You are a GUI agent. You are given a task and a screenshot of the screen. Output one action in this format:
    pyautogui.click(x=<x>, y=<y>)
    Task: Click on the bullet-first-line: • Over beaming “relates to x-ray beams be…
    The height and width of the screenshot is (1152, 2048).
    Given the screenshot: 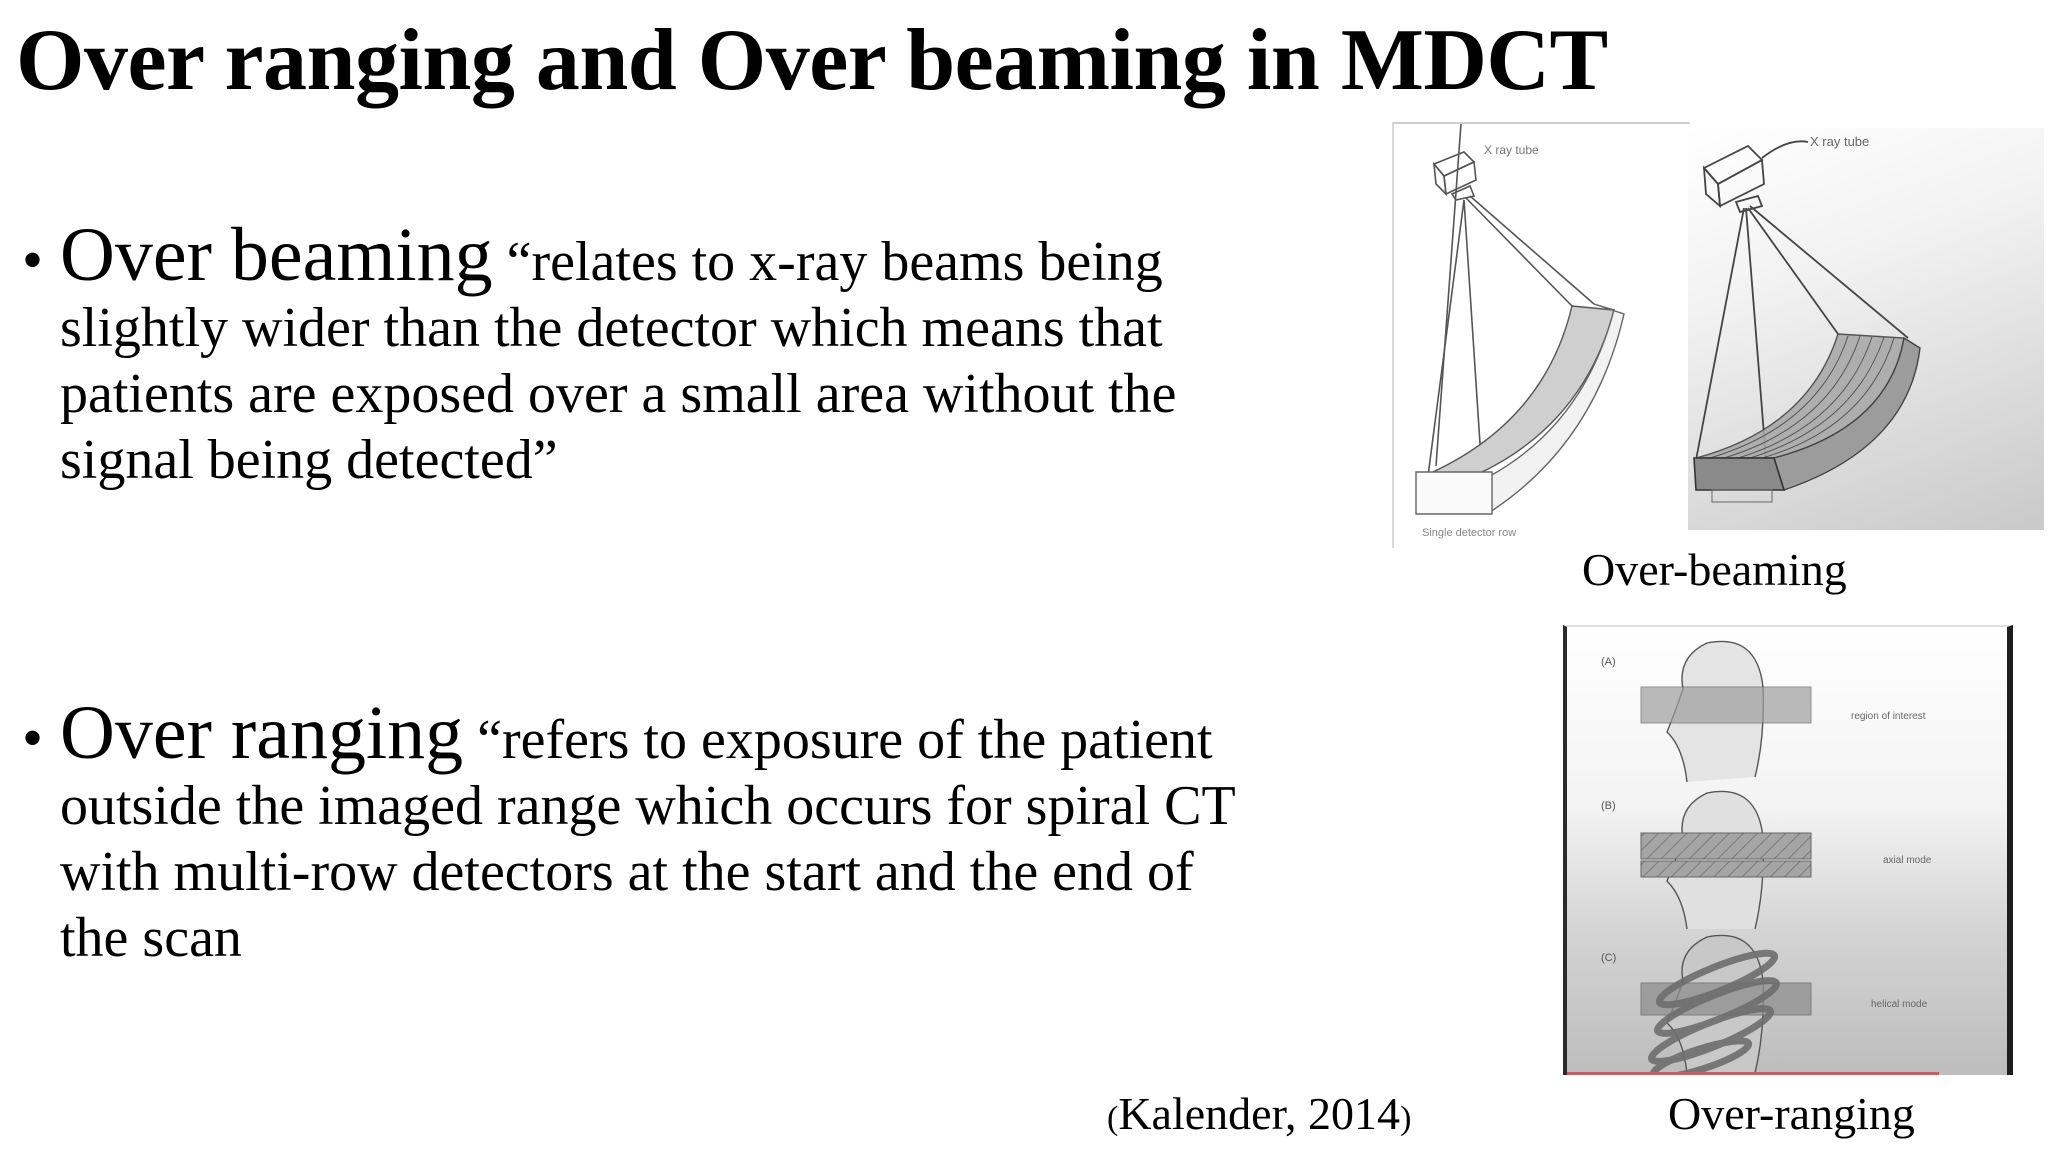 What is the action you would take?
    pyautogui.click(x=687, y=256)
    